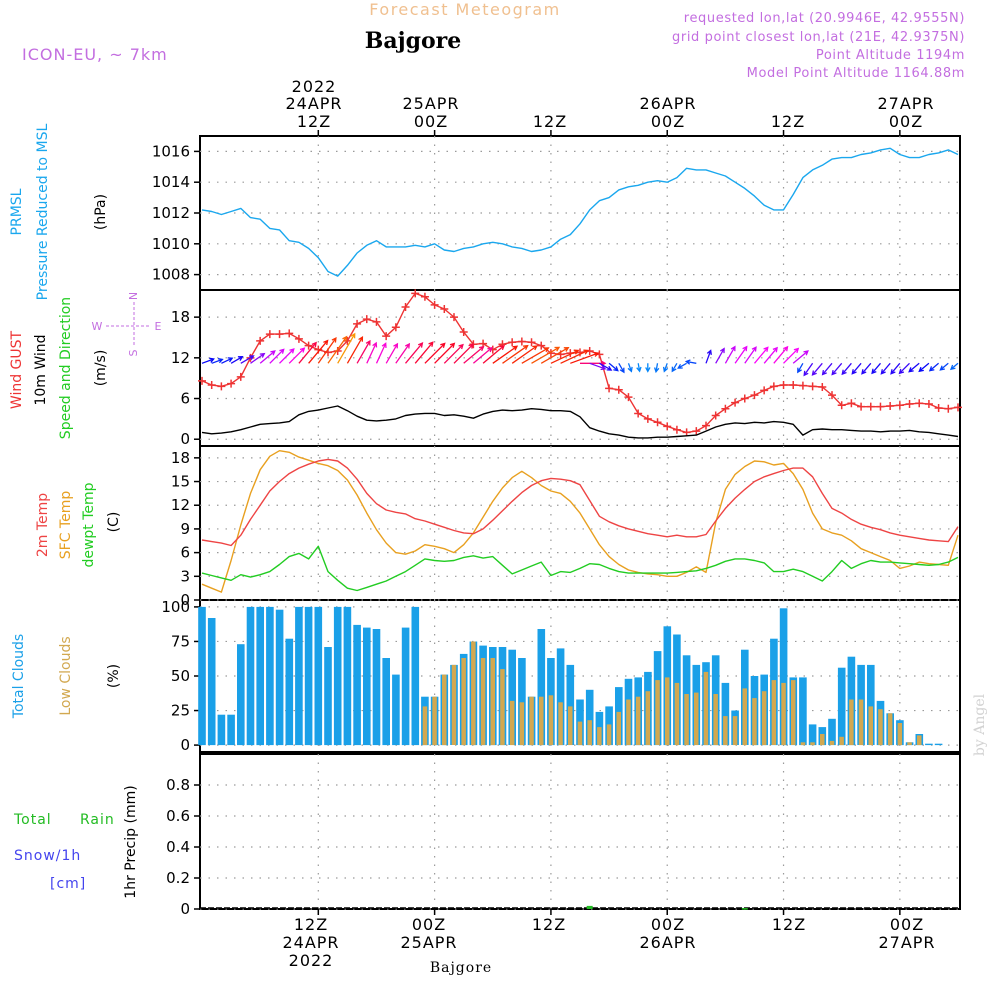  I want to click on top-time-label: 00Z, so click(906, 121).